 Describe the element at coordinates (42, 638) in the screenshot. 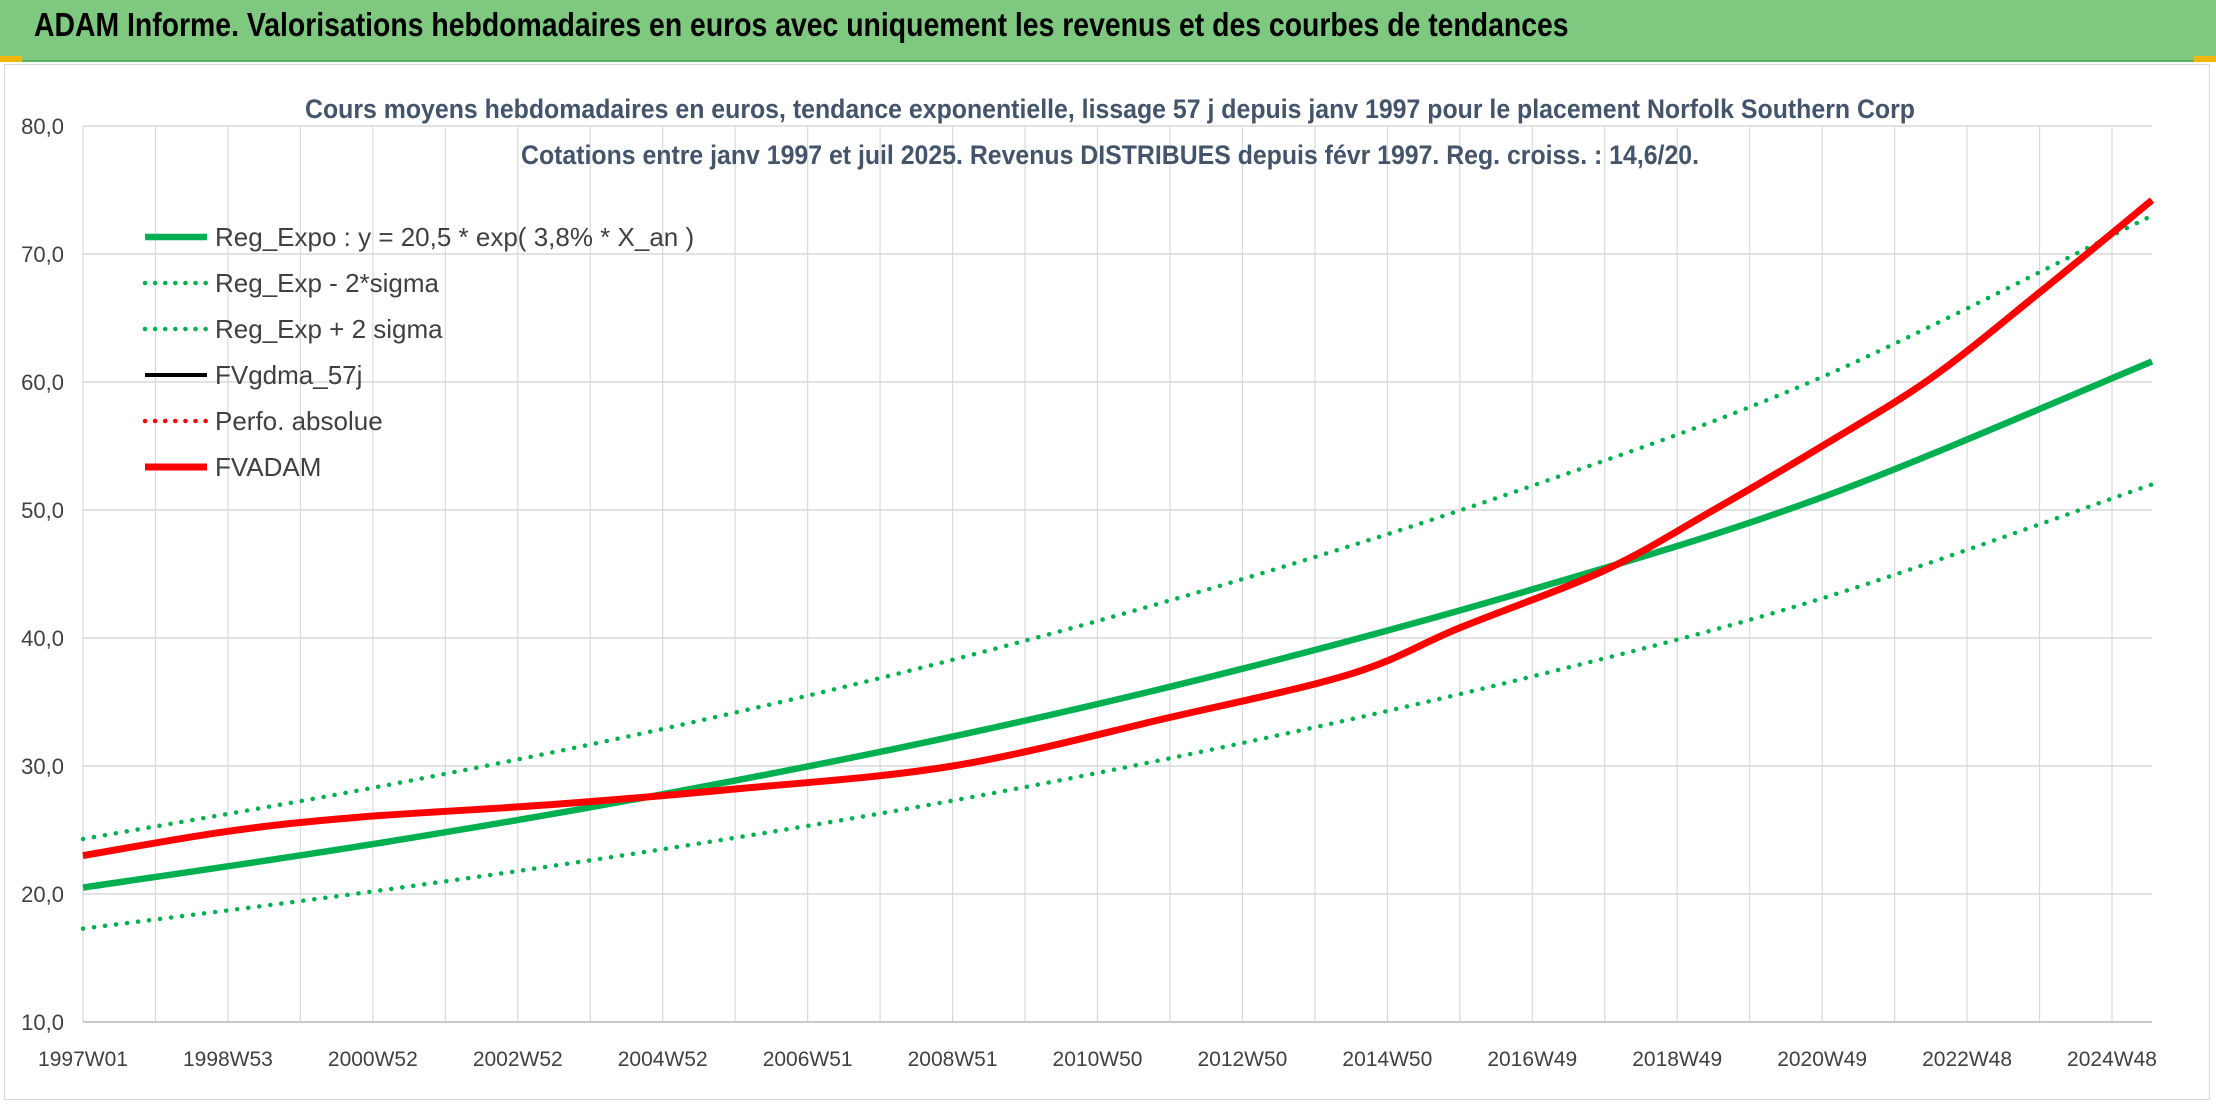

I see `y-tick-label: 40,0` at that location.